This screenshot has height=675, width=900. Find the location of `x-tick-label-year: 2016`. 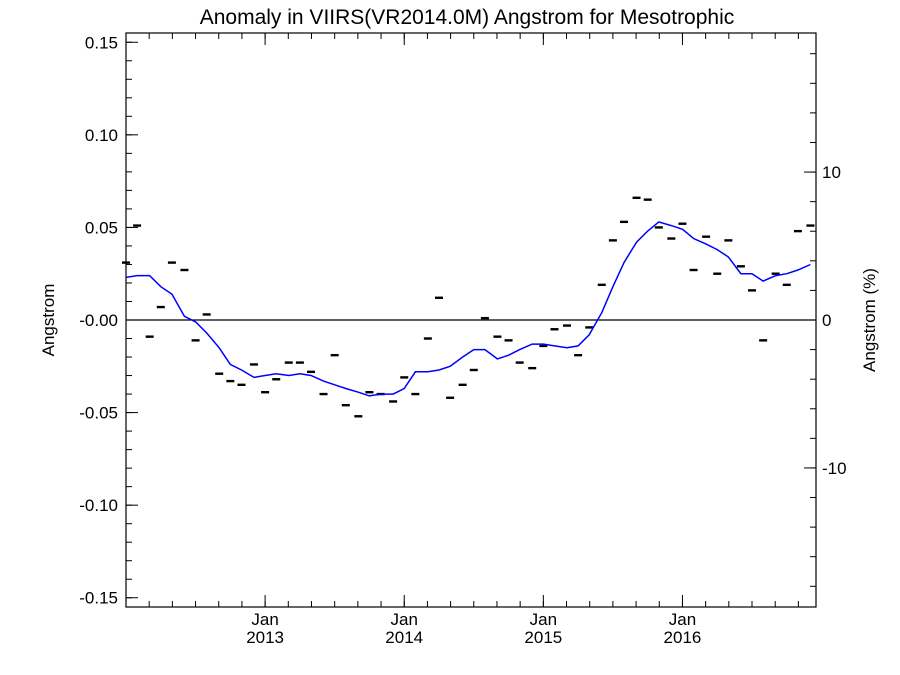

x-tick-label-year: 2016 is located at coordinates (683, 637).